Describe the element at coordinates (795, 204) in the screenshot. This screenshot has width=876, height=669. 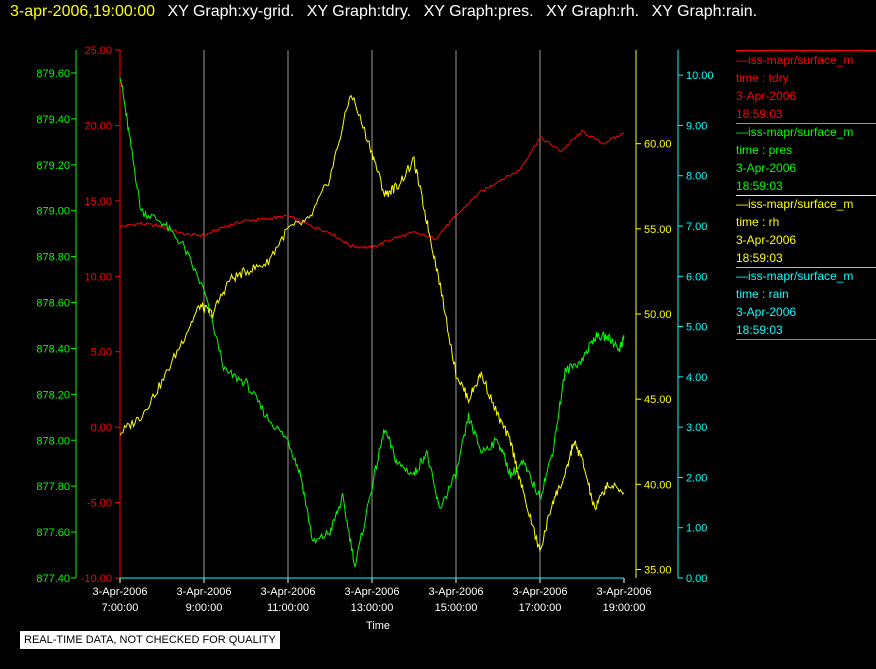
I see `legend-rh-name: —iss-mapr/surface_m` at that location.